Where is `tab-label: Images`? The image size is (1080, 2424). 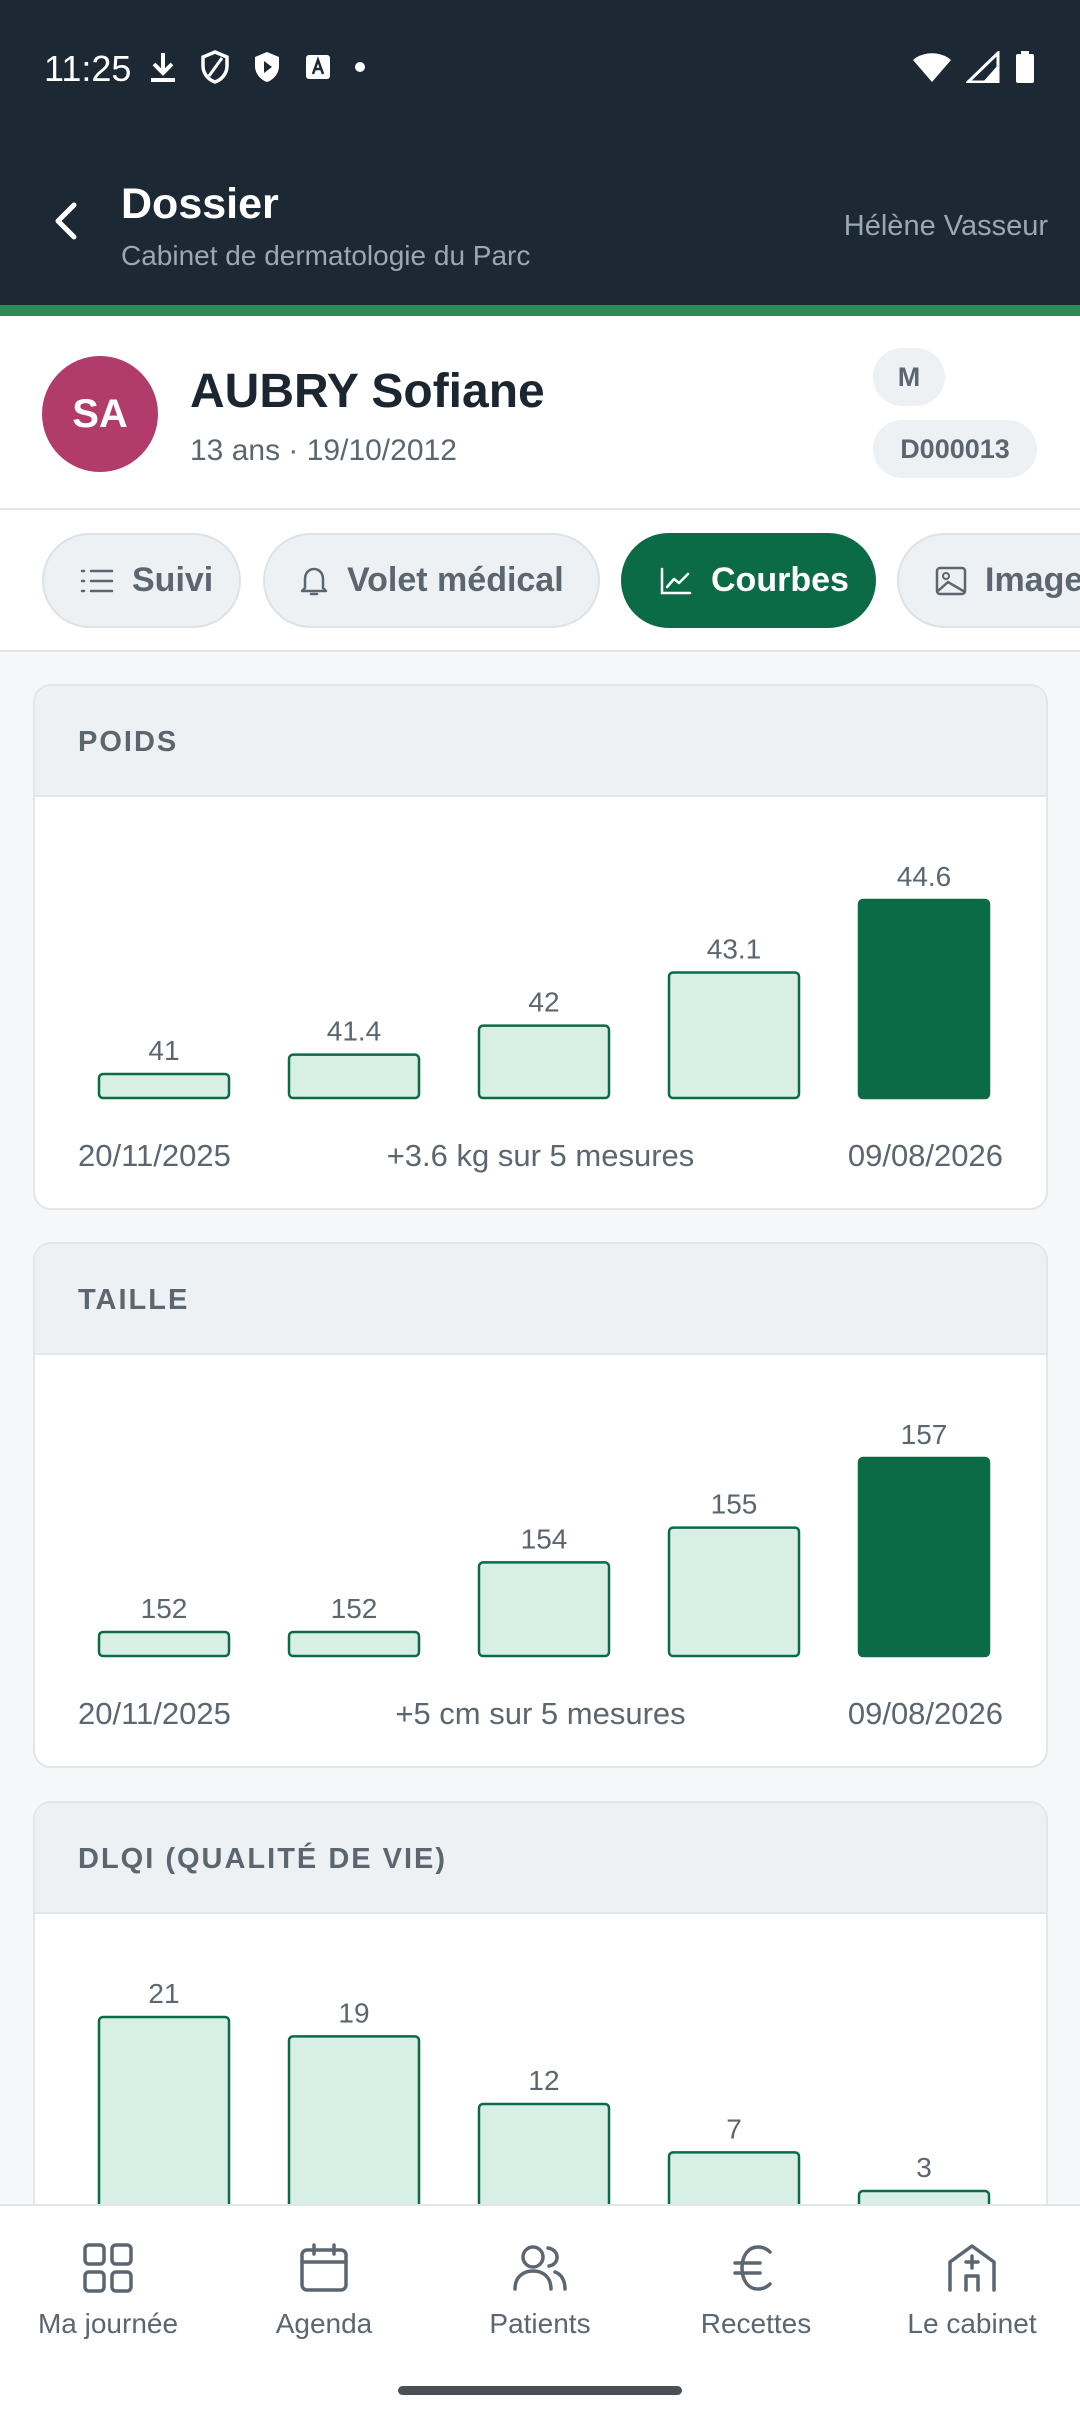
tab-label: Images is located at coordinates (1032, 580).